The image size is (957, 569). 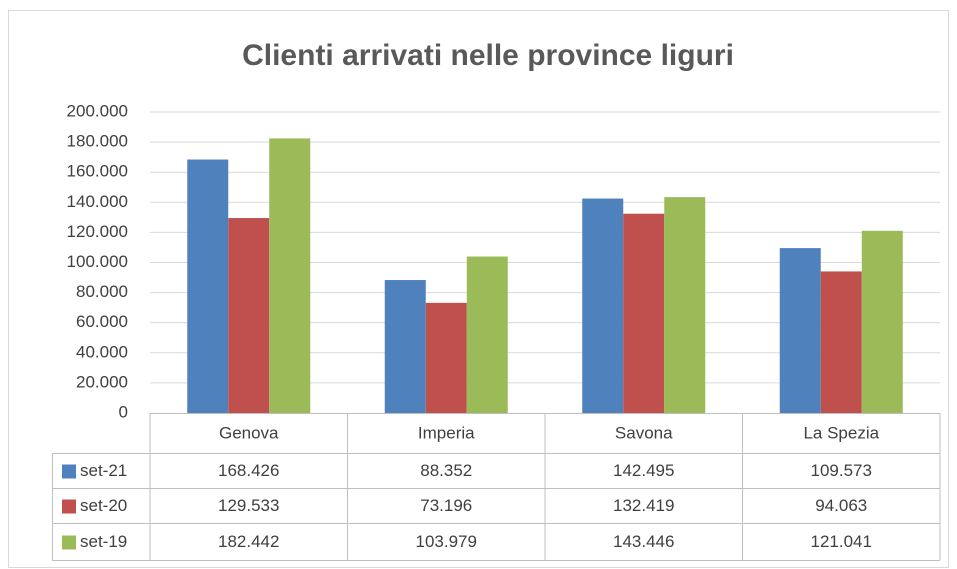 What do you see at coordinates (97, 141) in the screenshot?
I see `y-tick-label: 180.000` at bounding box center [97, 141].